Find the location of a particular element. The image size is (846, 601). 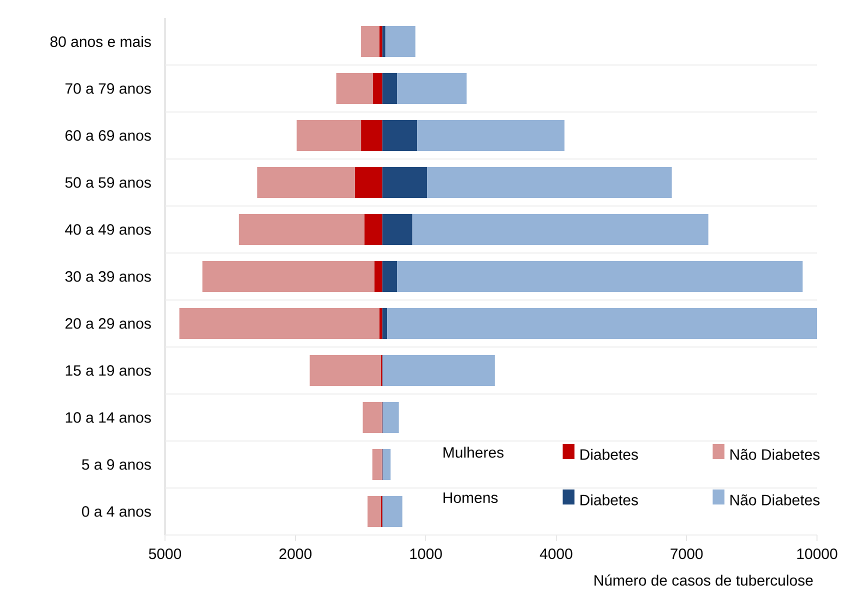

y-tick-label: 5 a 9 anos is located at coordinates (116, 464).